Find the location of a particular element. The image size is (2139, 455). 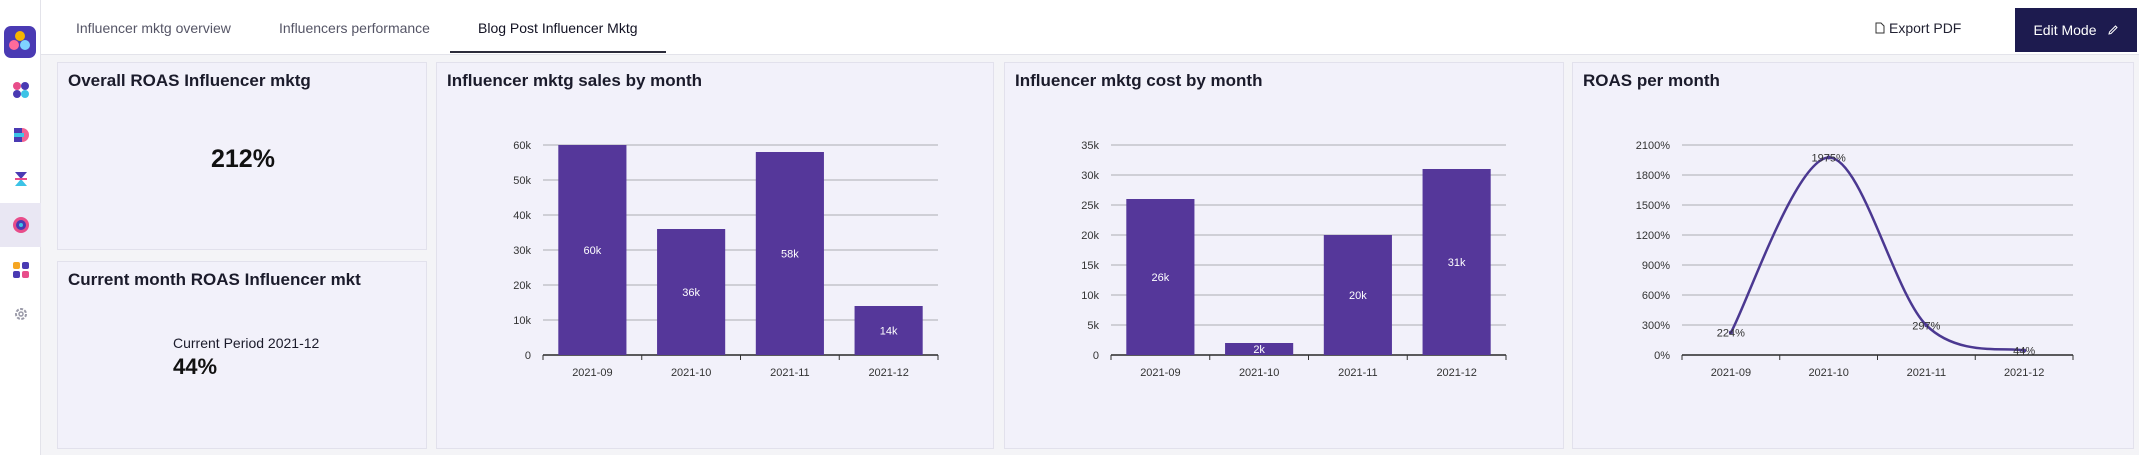

current-month-roas-value: 44% is located at coordinates (195, 366).